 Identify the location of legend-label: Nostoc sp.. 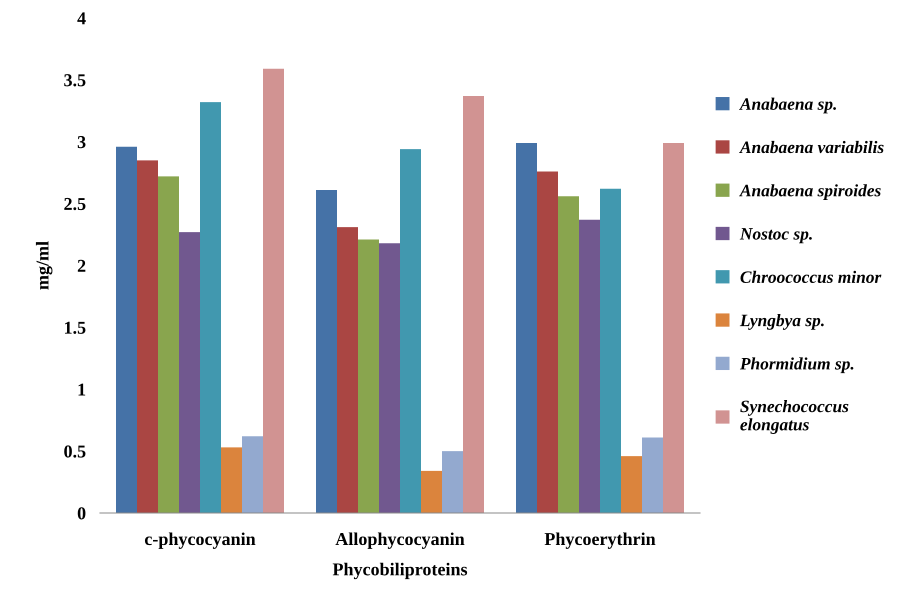
(776, 236).